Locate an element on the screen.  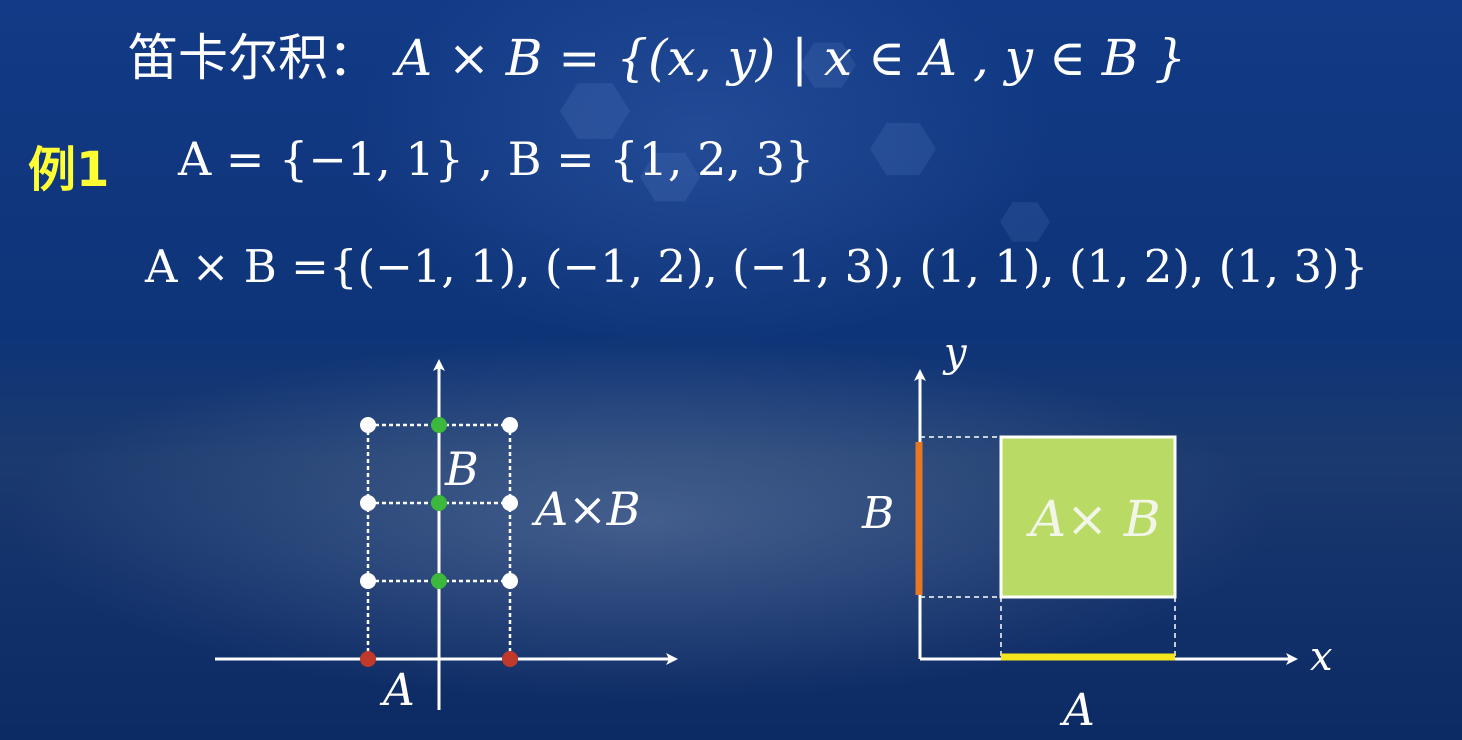
example-label: 例1 is located at coordinates (69, 170).